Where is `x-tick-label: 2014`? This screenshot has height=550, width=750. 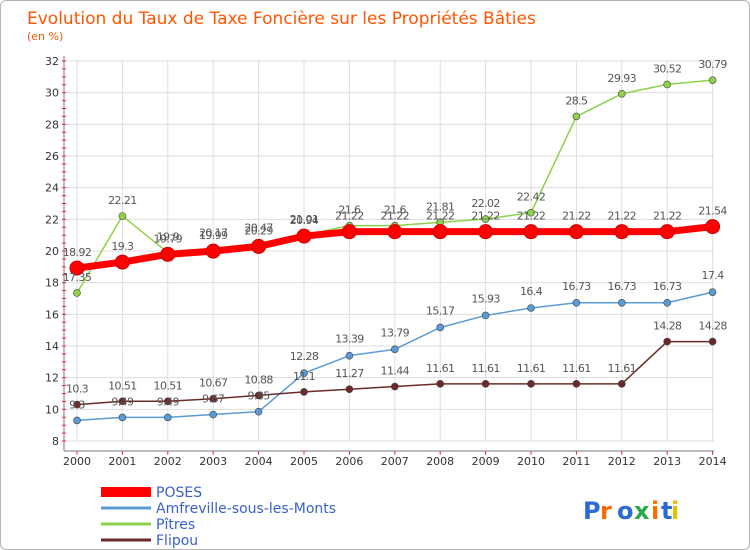 x-tick-label: 2014 is located at coordinates (713, 461).